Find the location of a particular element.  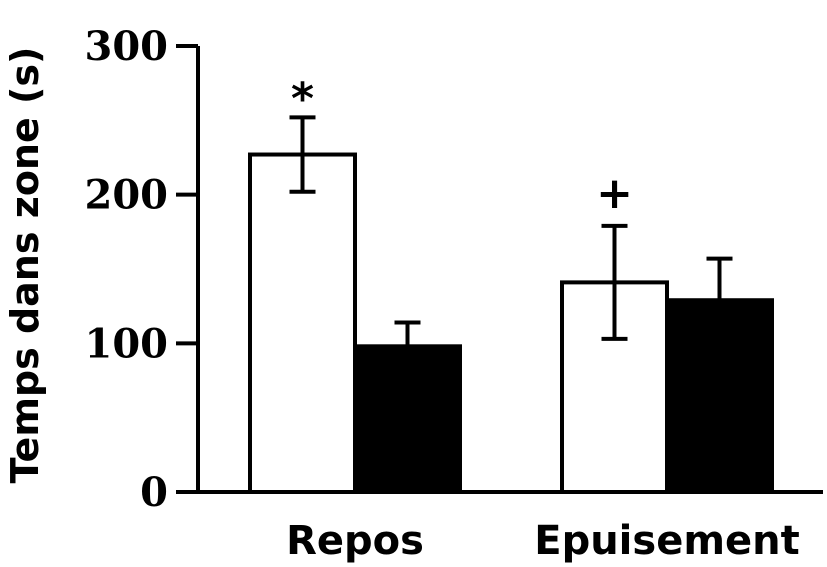

y-axis-label: Temps dans zone (s) is located at coordinates (25, 265).